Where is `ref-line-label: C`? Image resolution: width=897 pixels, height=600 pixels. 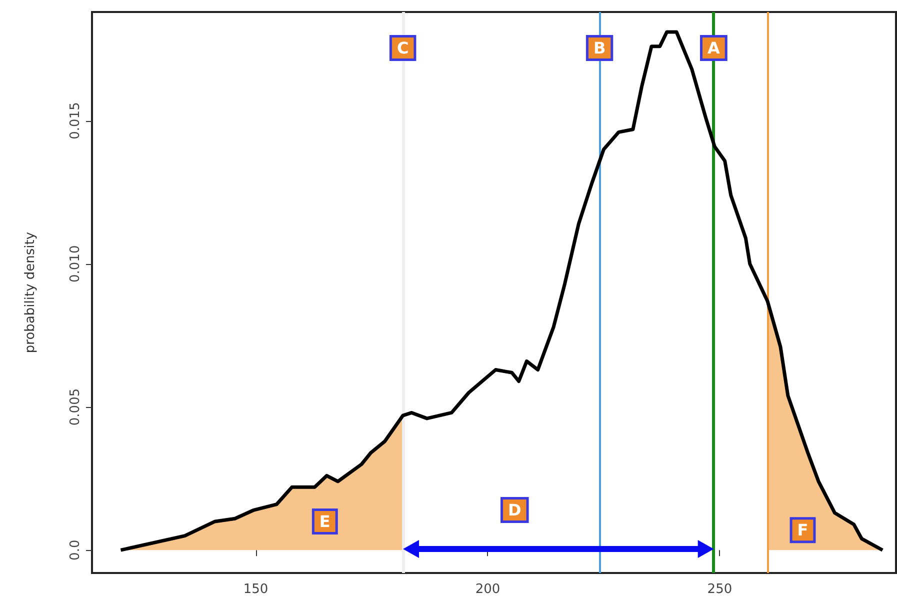 ref-line-label: C is located at coordinates (402, 48).